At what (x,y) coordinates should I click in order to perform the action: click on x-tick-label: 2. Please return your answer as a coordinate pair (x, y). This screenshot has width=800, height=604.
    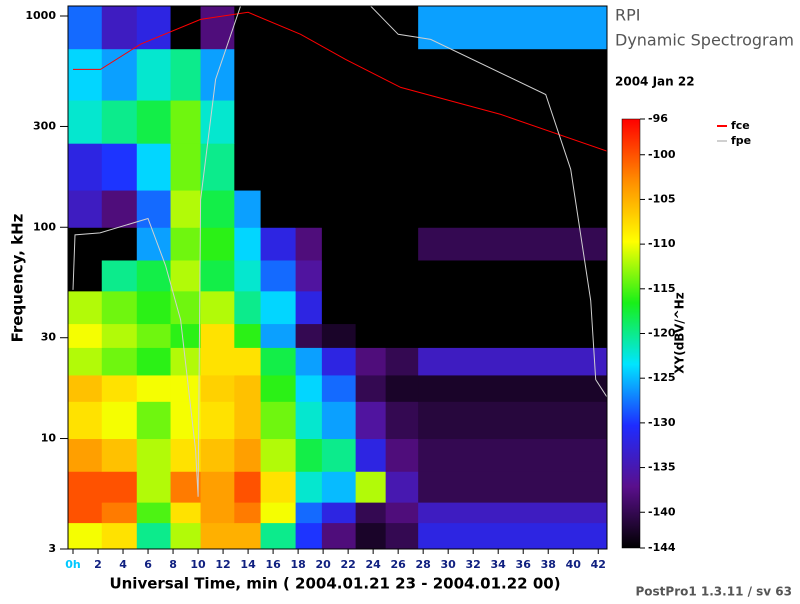
    Looking at the image, I should click on (98, 564).